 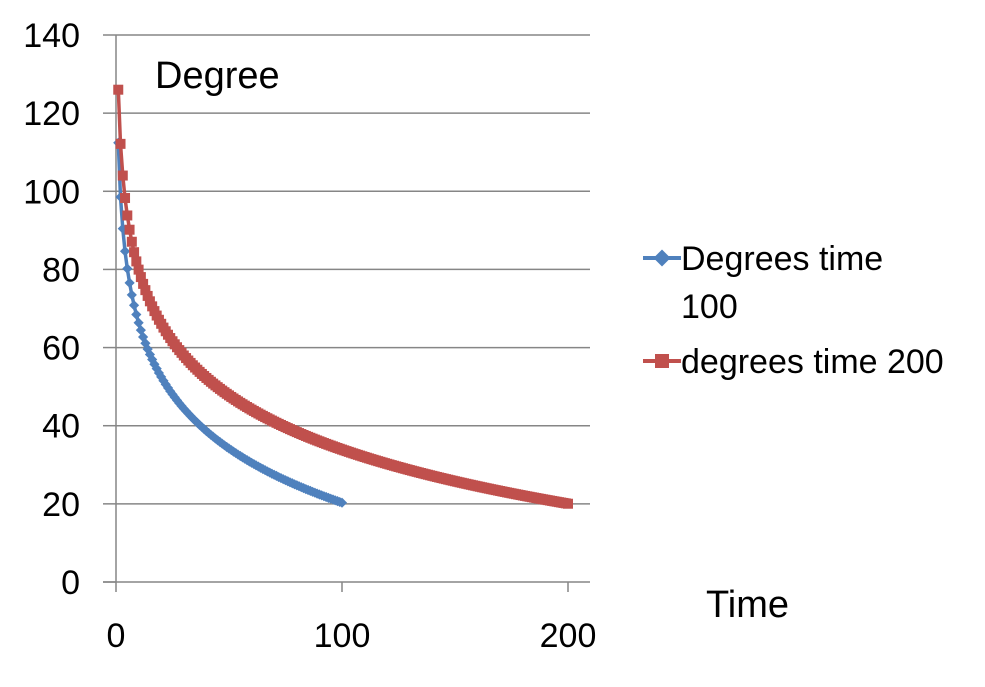 What do you see at coordinates (217, 76) in the screenshot?
I see `y-axis-label: Degree` at bounding box center [217, 76].